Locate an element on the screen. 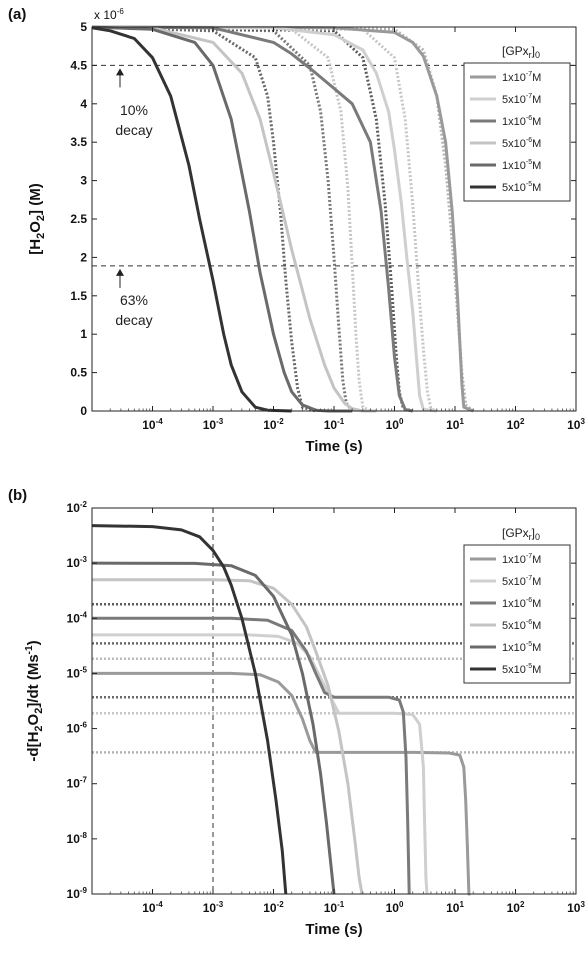  multiplier-base: x 10 is located at coordinates (105, 15).